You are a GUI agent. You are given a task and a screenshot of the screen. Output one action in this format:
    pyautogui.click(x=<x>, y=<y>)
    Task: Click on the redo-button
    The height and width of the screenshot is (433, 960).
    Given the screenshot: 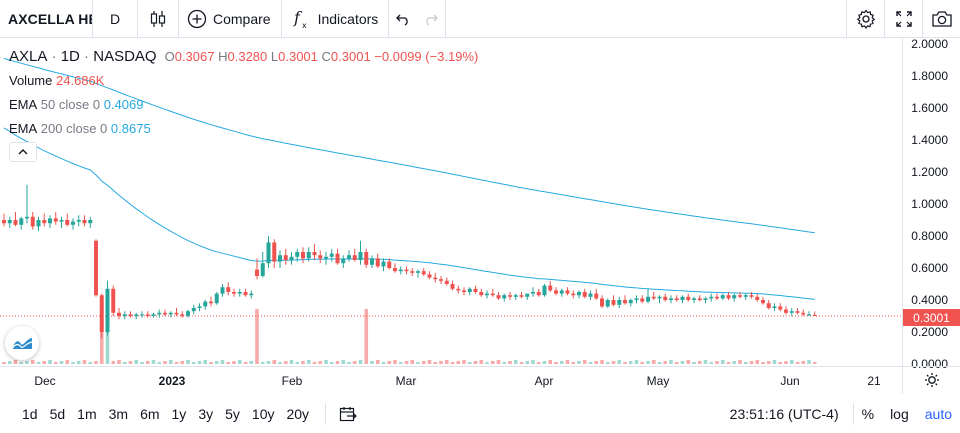 What is the action you would take?
    pyautogui.click(x=431, y=19)
    